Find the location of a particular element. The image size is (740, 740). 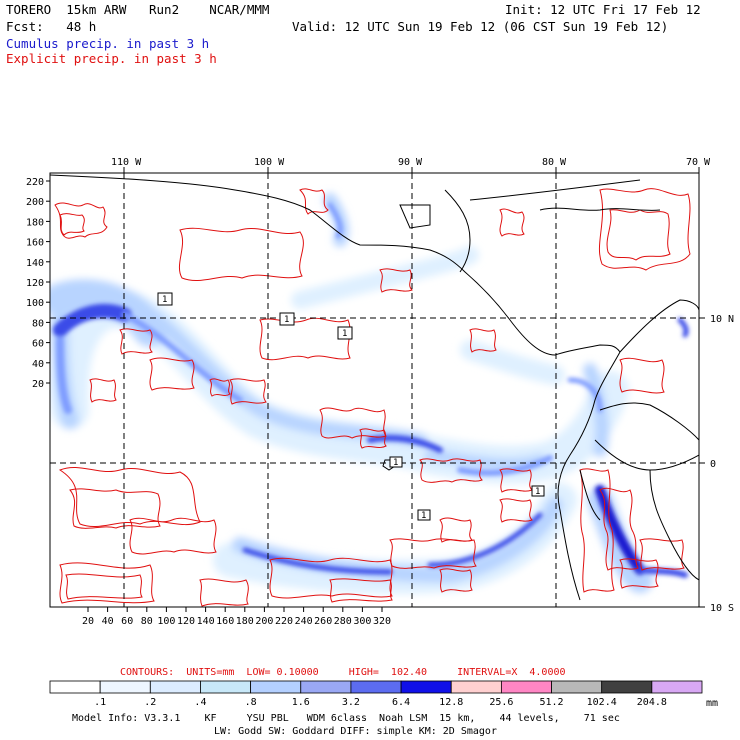

x-tick-label: 260 is located at coordinates (323, 621).